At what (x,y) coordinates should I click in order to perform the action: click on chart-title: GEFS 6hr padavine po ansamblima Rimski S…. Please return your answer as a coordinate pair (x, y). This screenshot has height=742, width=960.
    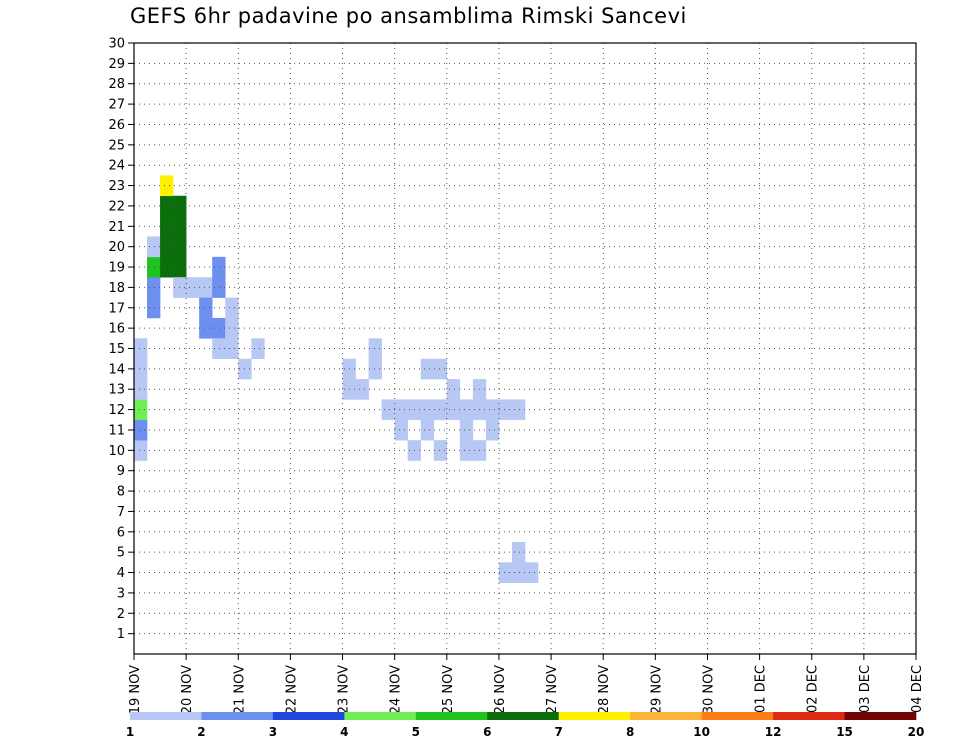
    Looking at the image, I should click on (408, 16).